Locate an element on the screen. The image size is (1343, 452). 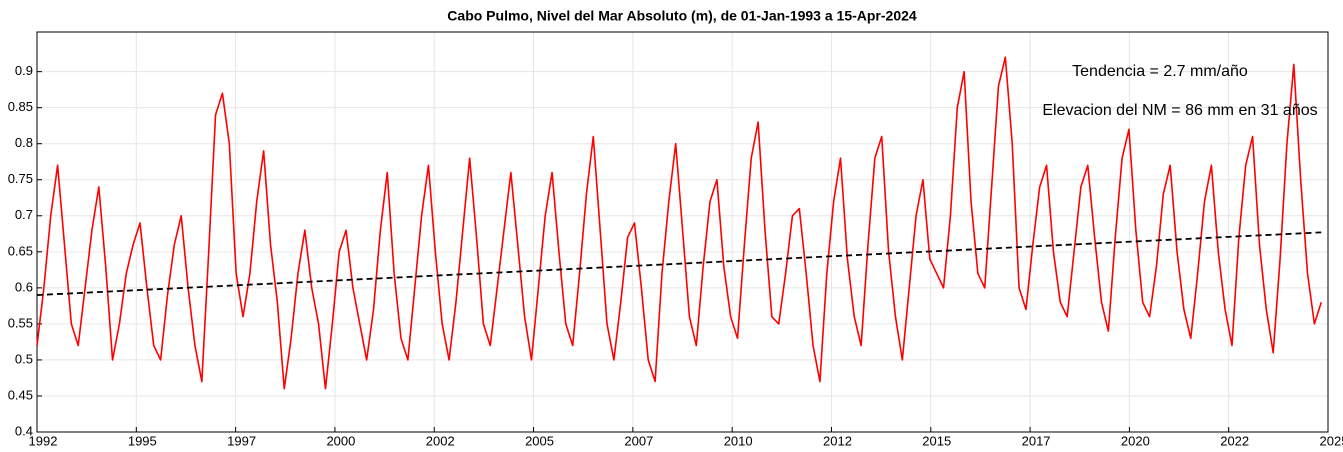
y-tick-label: 0.65 is located at coordinates (20, 250).